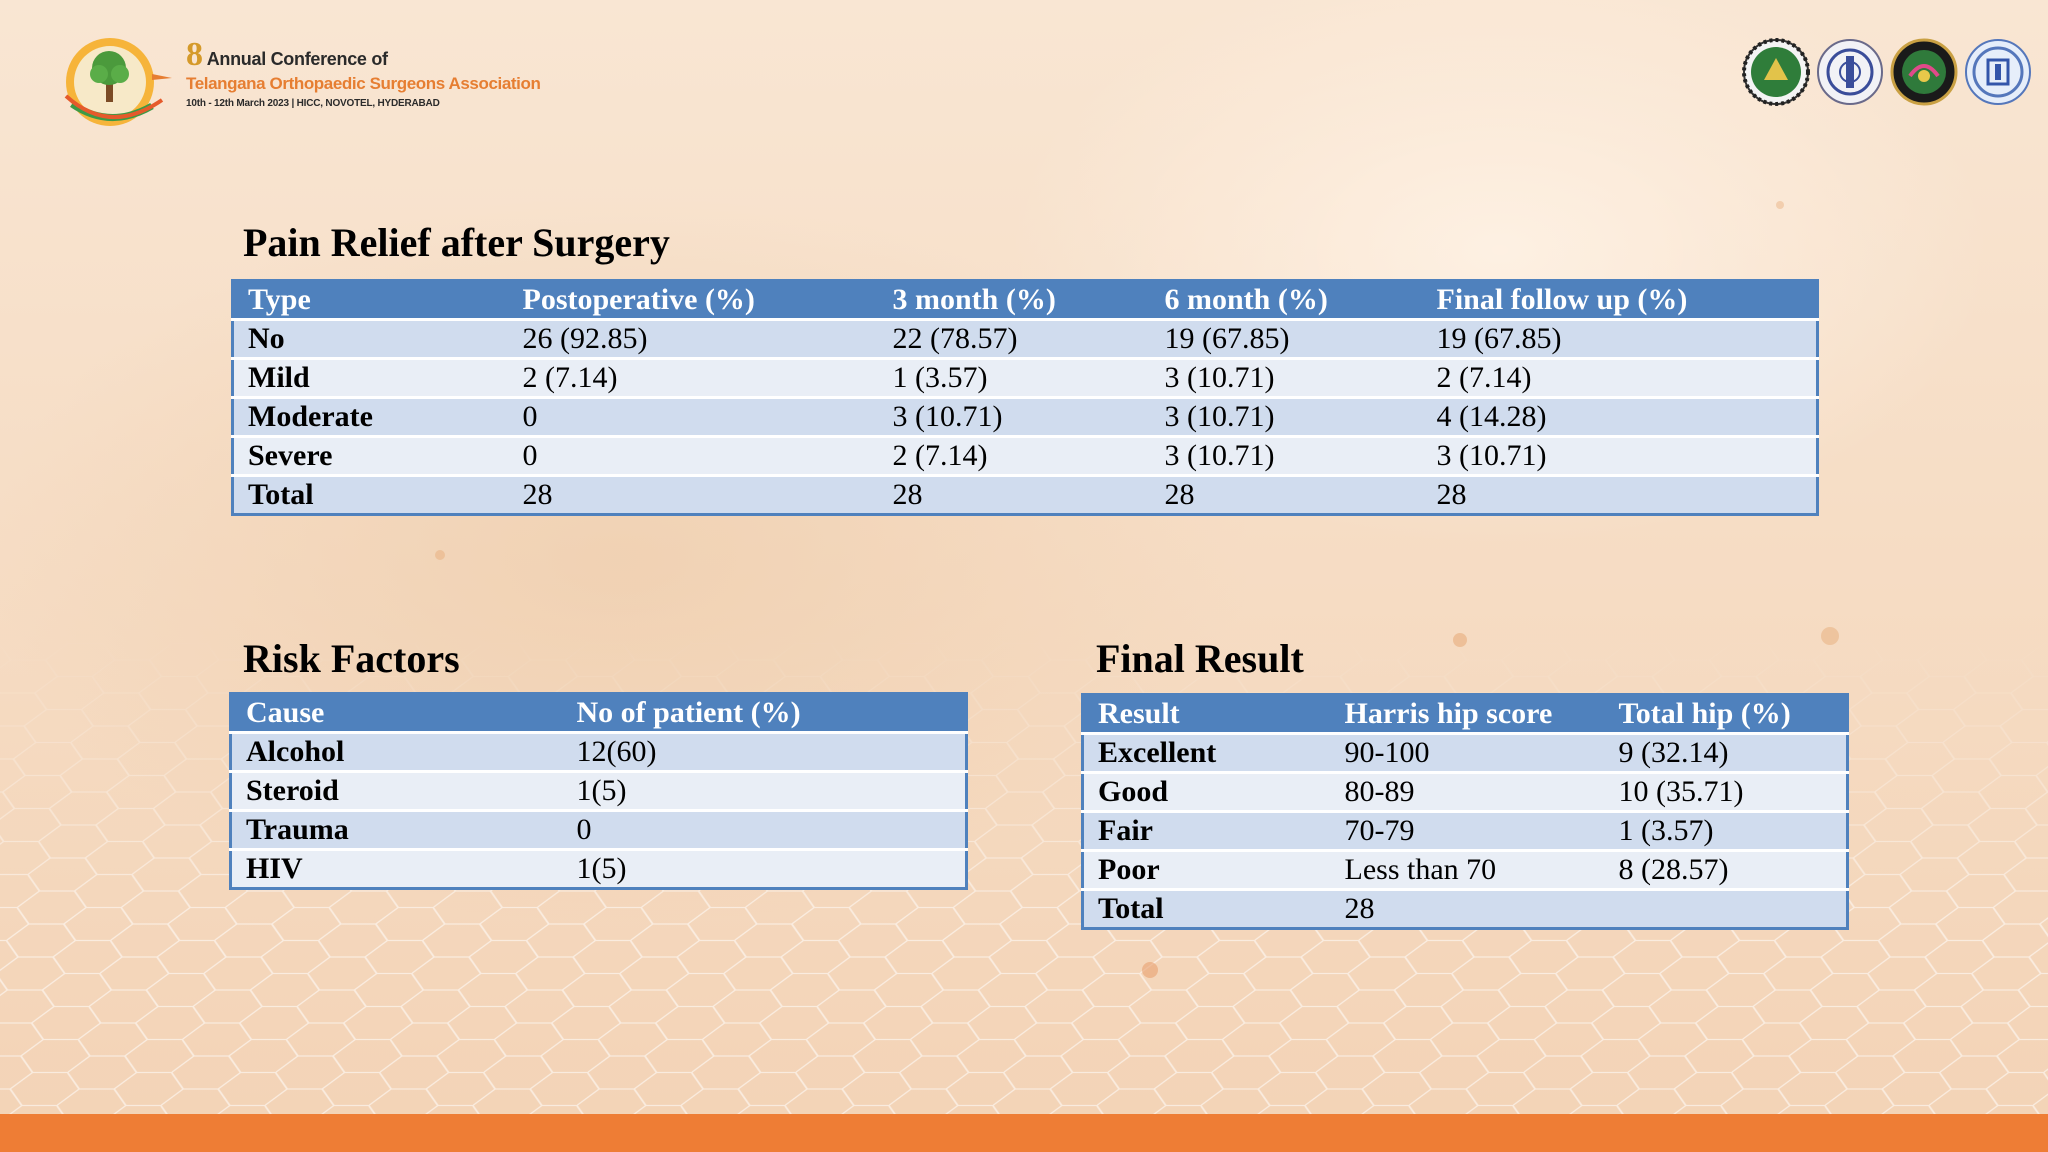 The image size is (2048, 1152). What do you see at coordinates (351, 658) in the screenshot?
I see `risk-factors-title: Risk Factors` at bounding box center [351, 658].